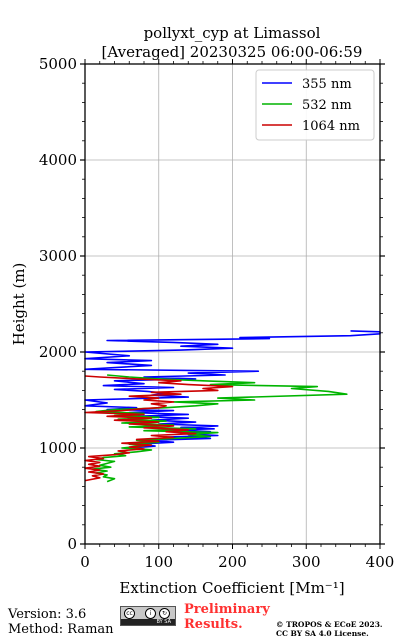  I want to click on x-tick-label: 300, so click(306, 562).